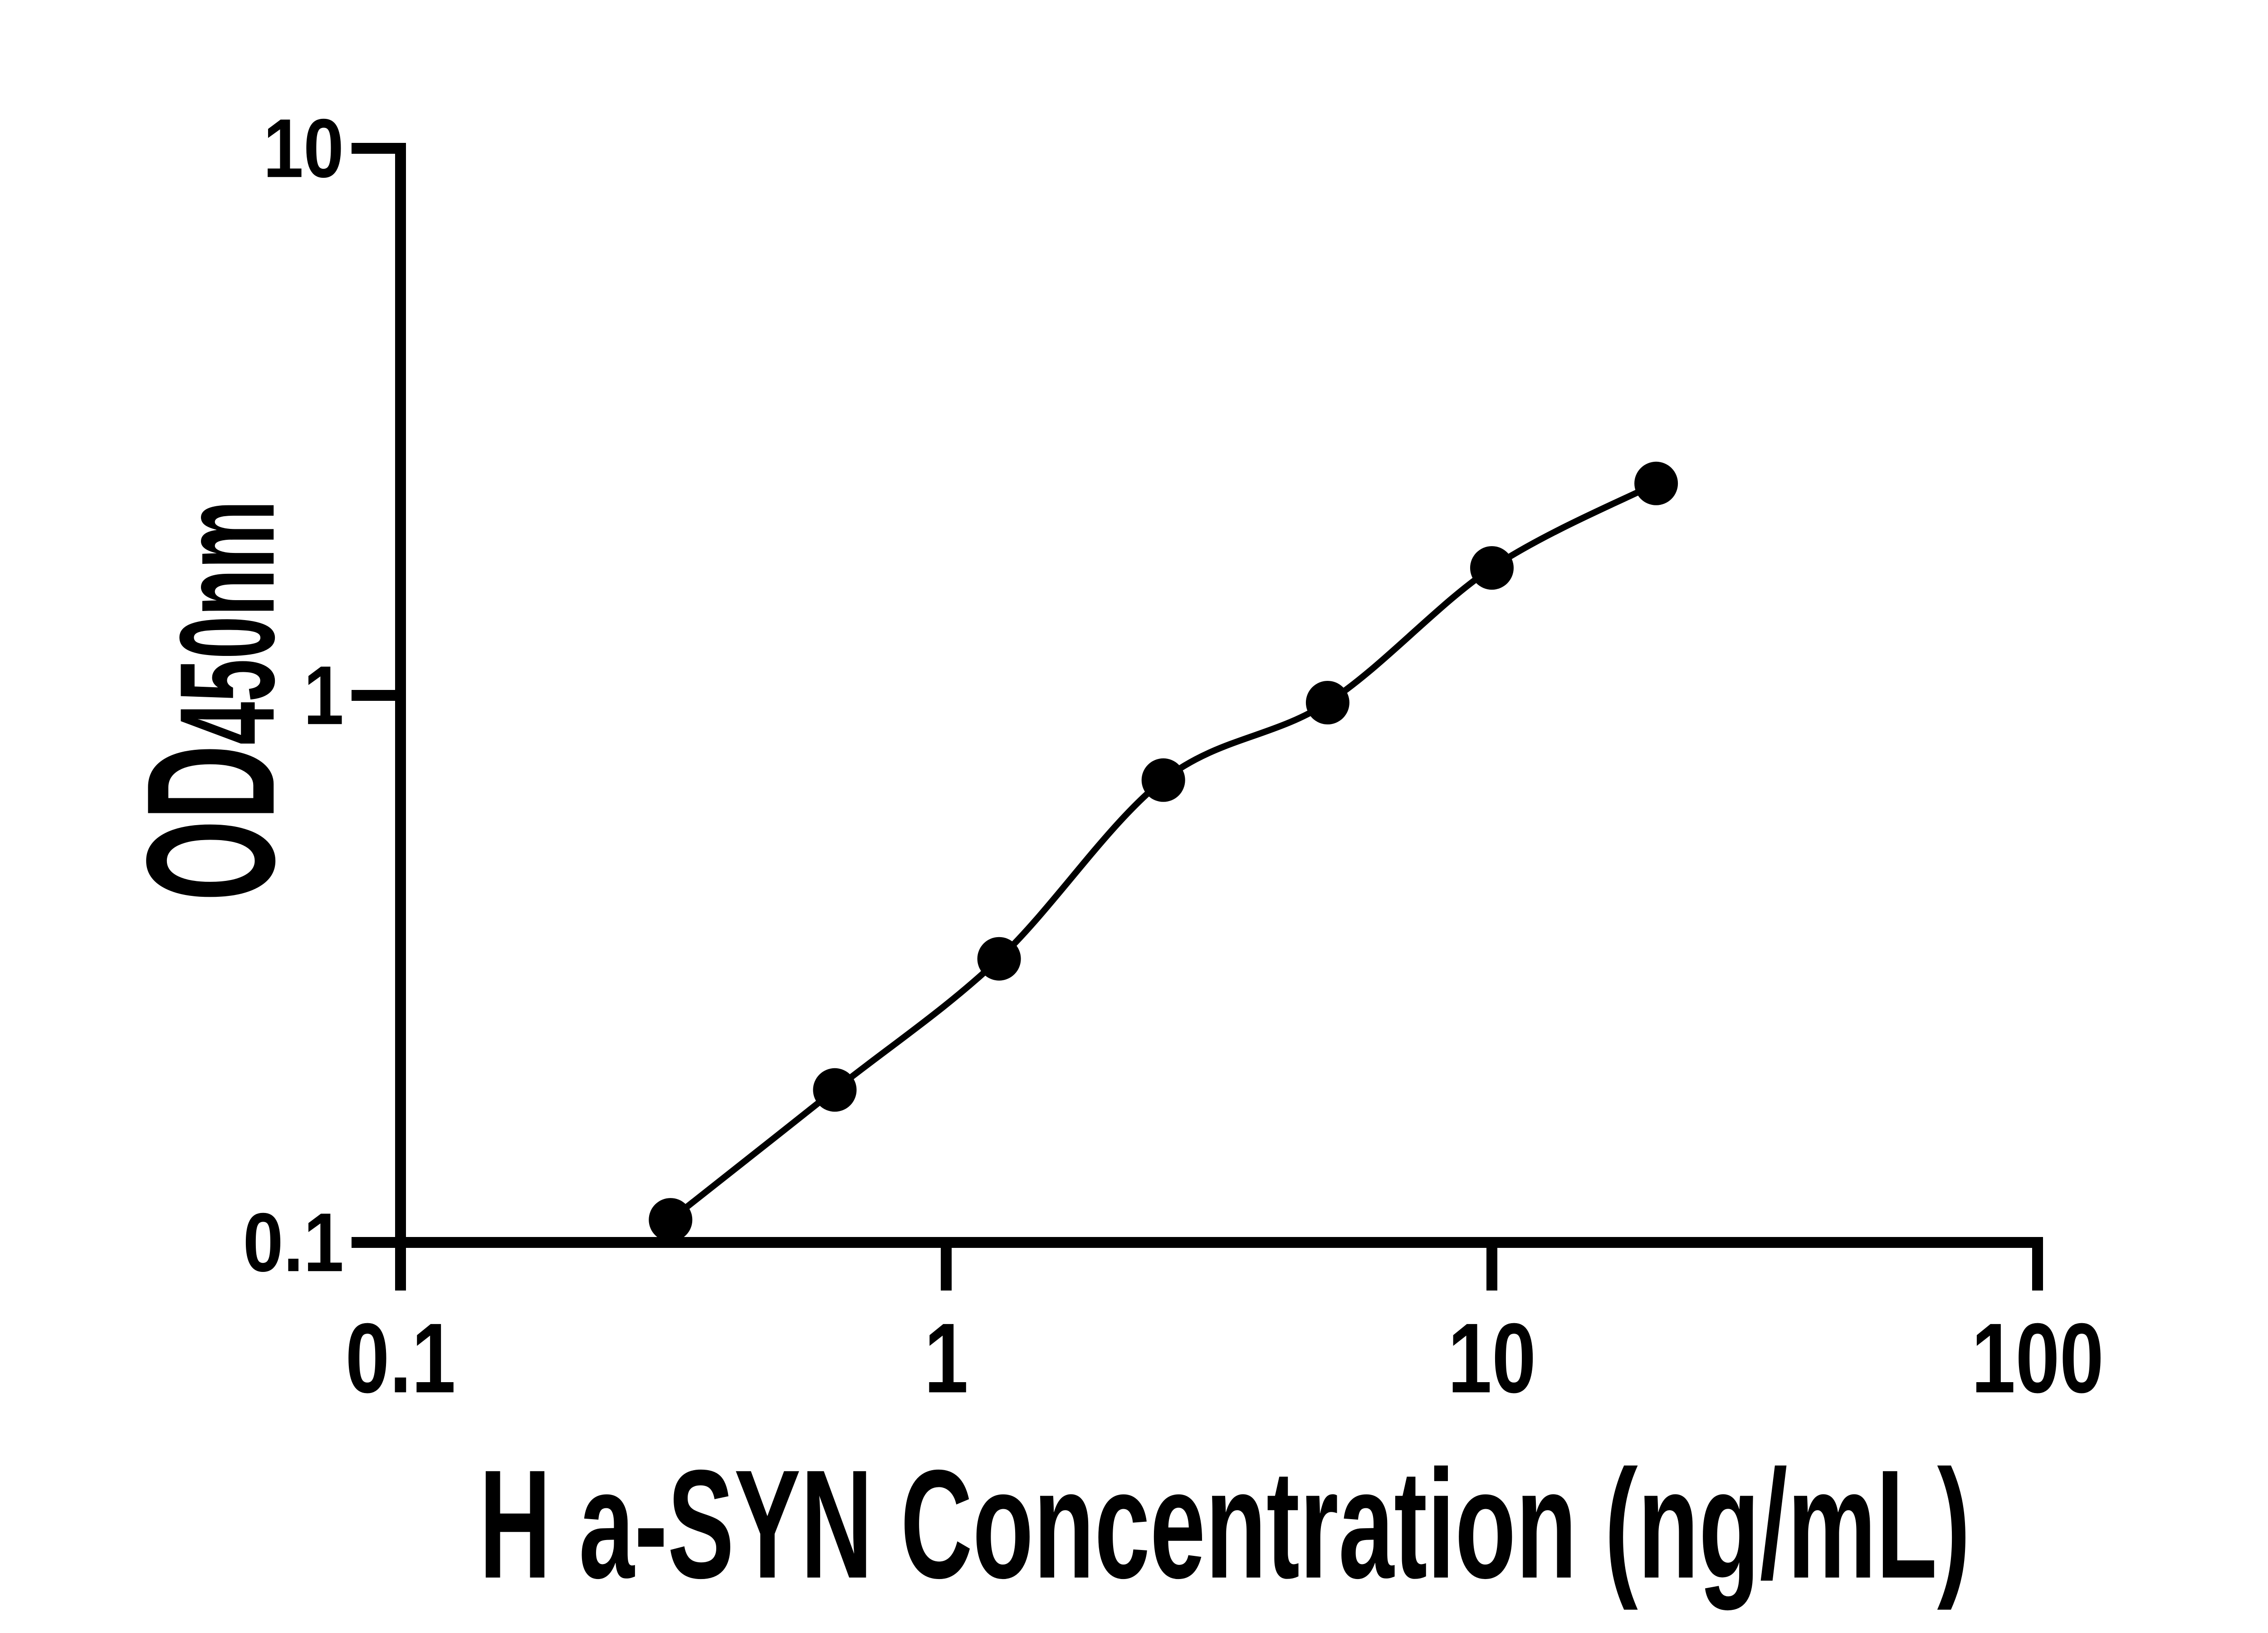 The image size is (2268, 1633). Describe the element at coordinates (304, 148) in the screenshot. I see `y-tick-label-10: 10` at that location.